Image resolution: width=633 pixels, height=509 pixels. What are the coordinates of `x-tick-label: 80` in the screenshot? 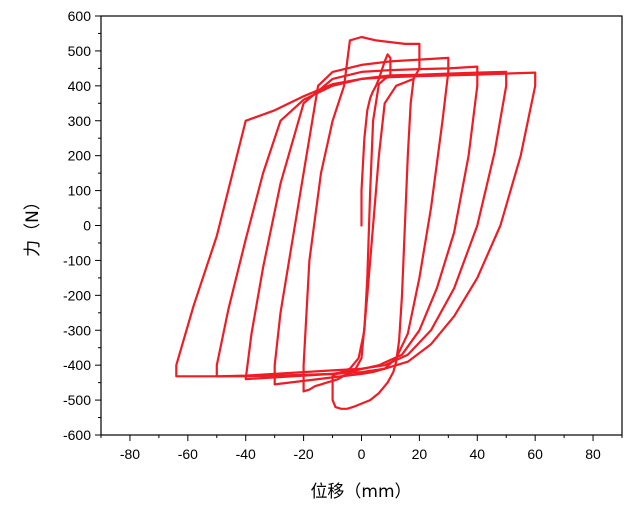 It's located at (593, 454).